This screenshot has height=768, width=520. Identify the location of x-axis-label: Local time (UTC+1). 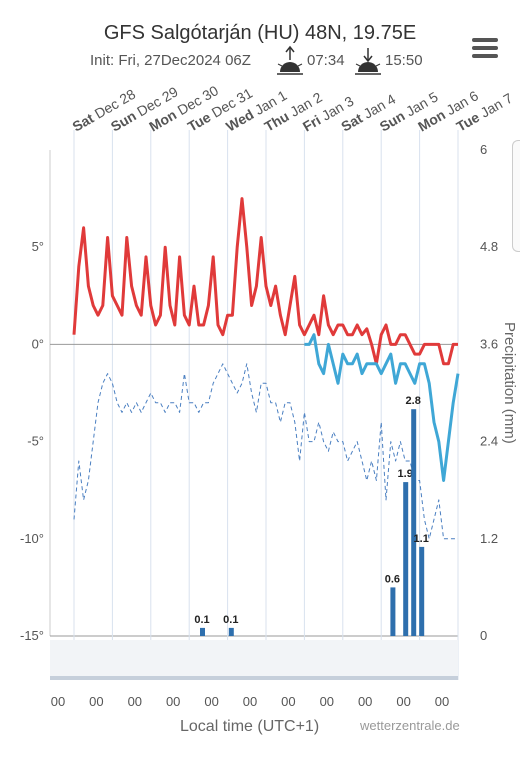
(250, 726).